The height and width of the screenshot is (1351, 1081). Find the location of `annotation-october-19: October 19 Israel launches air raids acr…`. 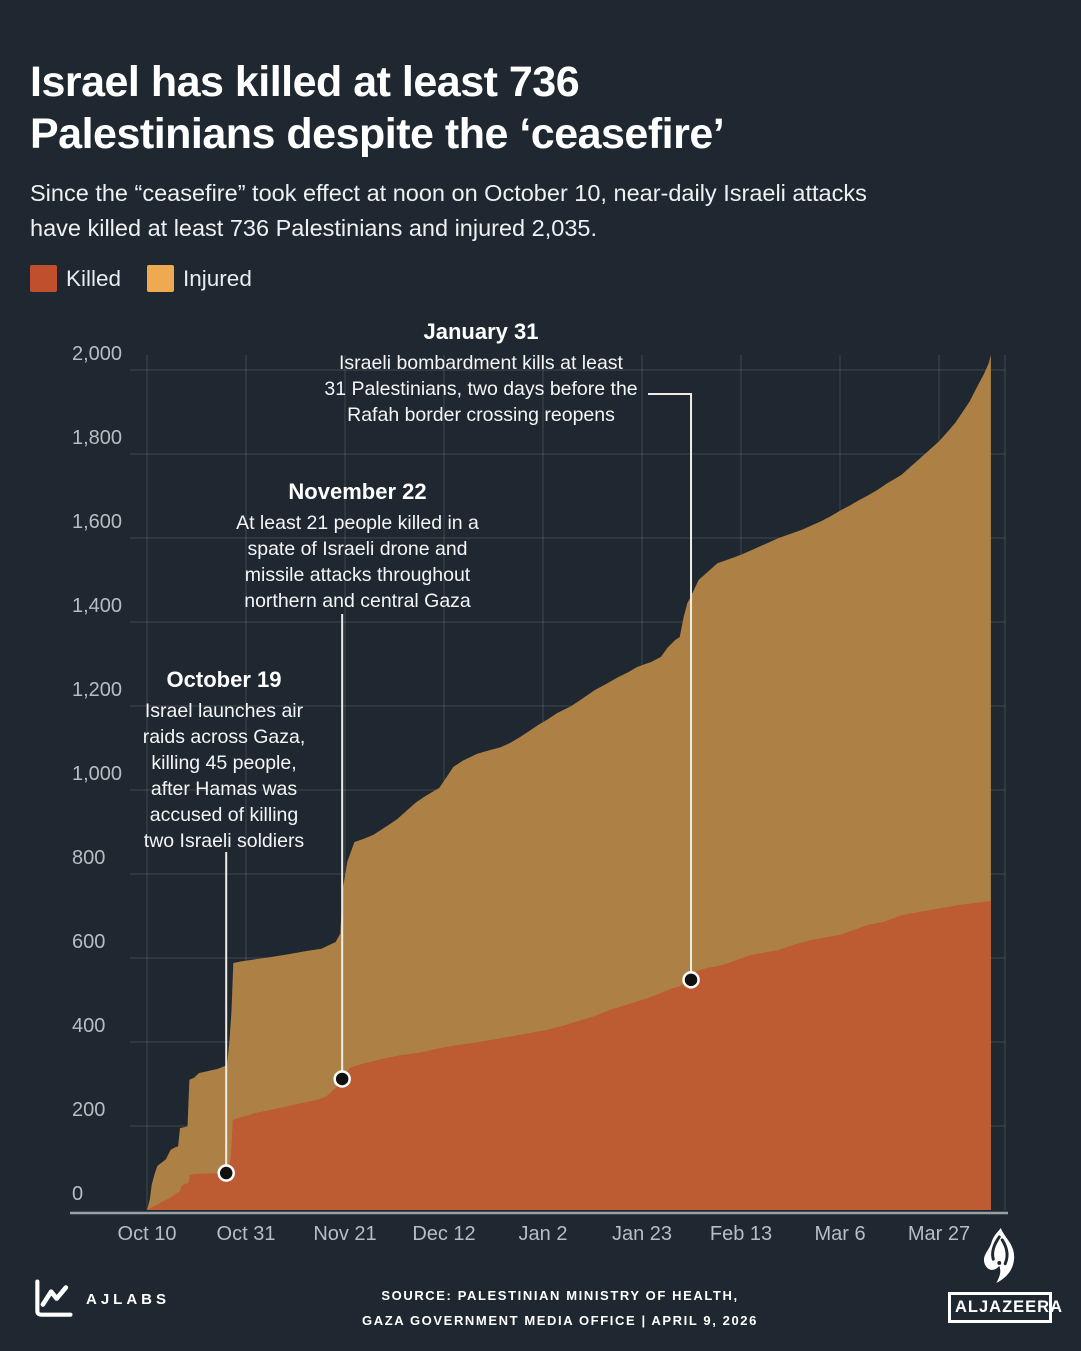

annotation-october-19: October 19 Israel launches air raids acr… is located at coordinates (224, 760).